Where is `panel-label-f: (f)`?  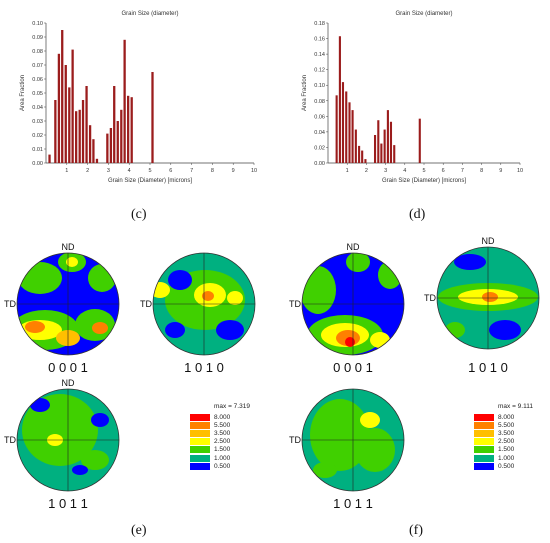 panel-label-f: (f) is located at coordinates (416, 530).